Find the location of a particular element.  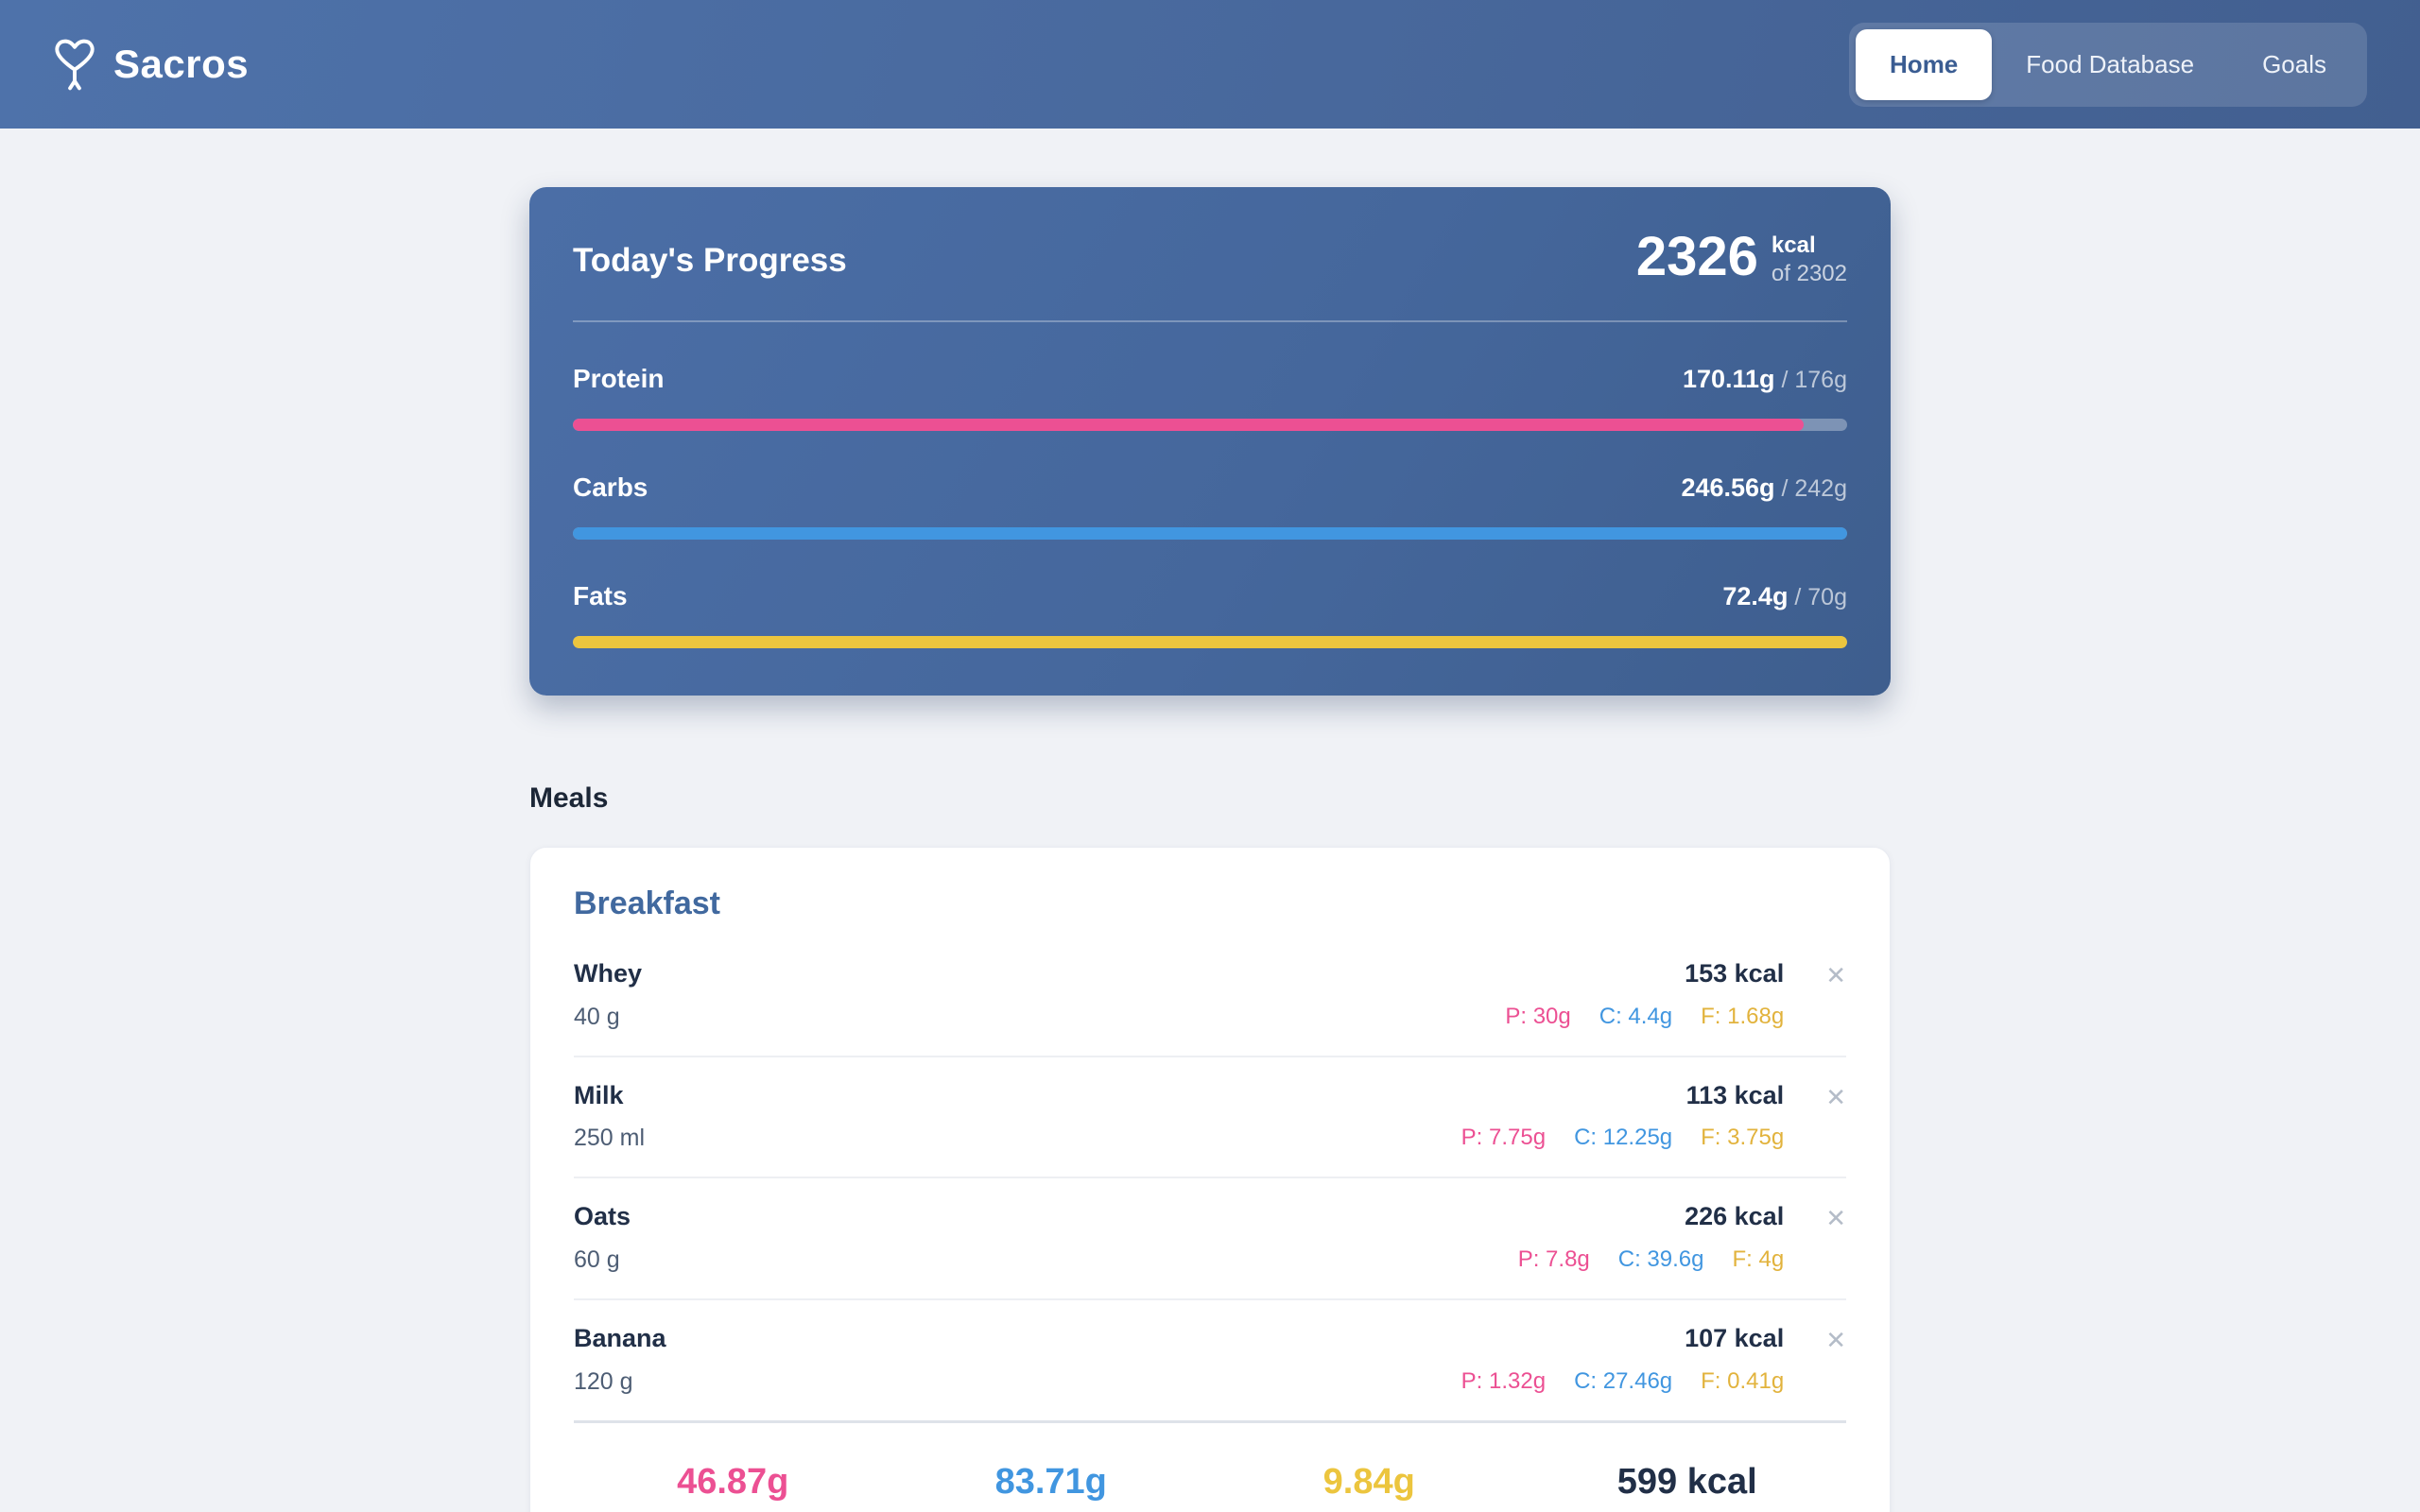

total-value: 9.84g is located at coordinates (1368, 1481).